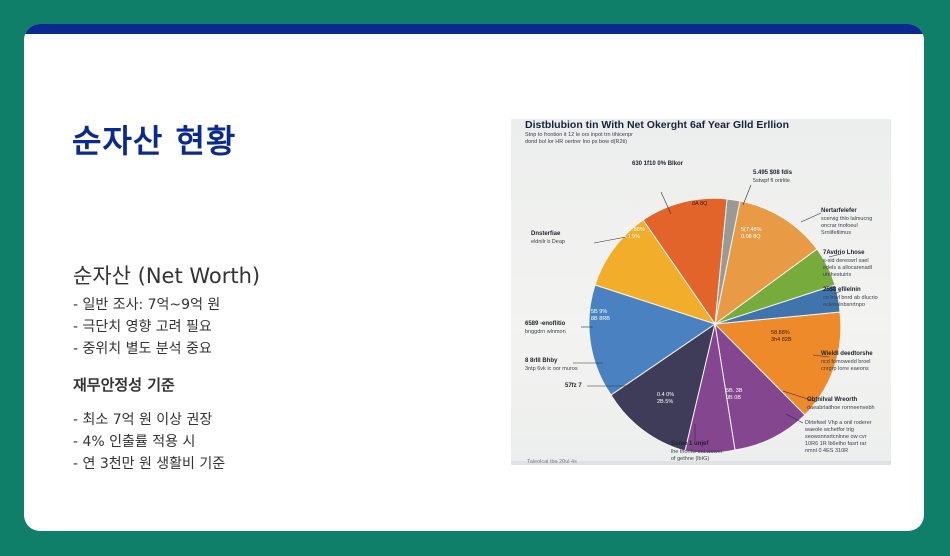 The width and height of the screenshot is (950, 556). I want to click on callout-head: 630 1f10 0% Blkor, so click(658, 164).